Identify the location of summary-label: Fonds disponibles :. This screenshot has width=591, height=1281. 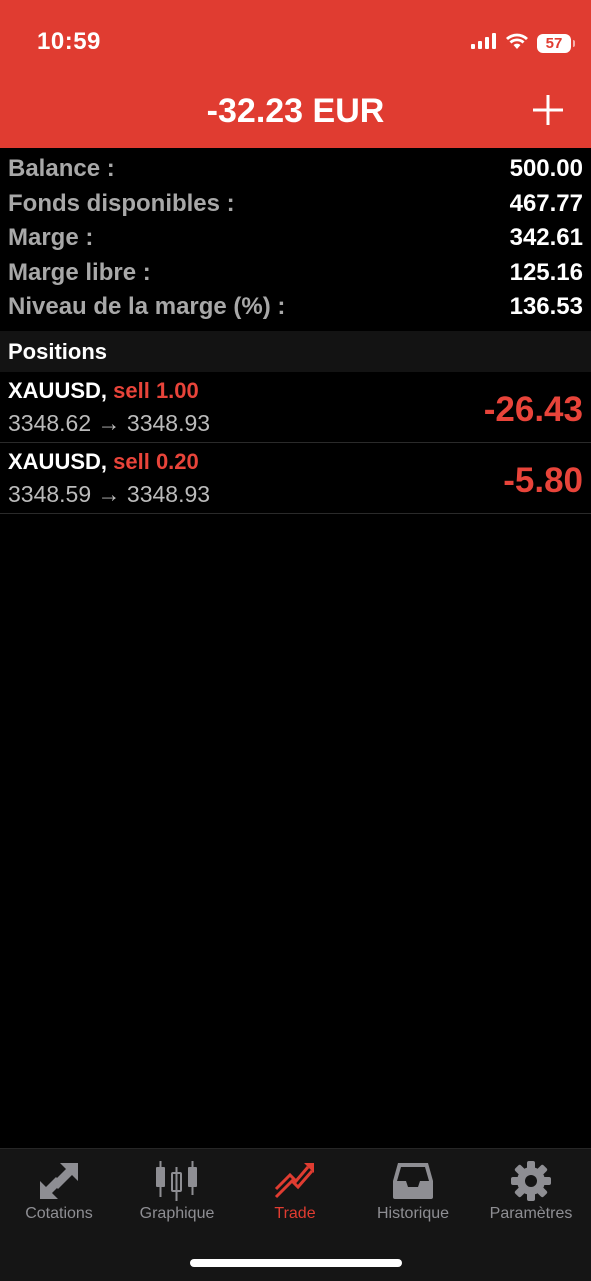
(121, 203).